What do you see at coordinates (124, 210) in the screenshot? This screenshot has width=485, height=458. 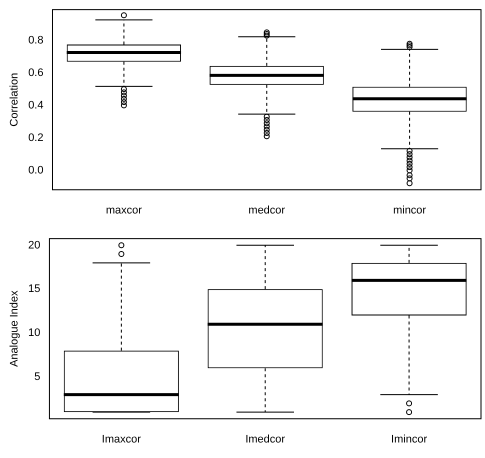 I see `x-tick-label: maxcor` at bounding box center [124, 210].